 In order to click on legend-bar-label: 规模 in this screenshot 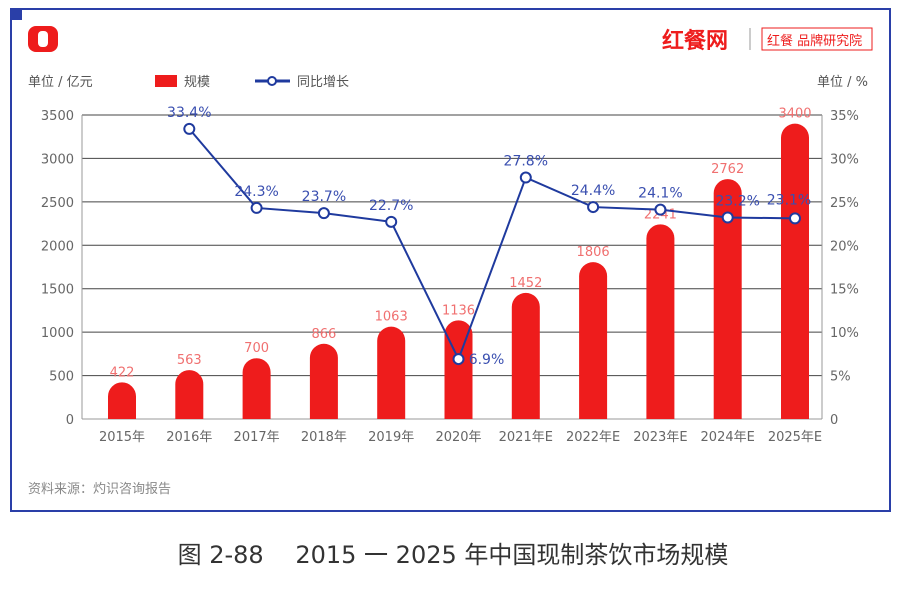, I will do `click(197, 82)`.